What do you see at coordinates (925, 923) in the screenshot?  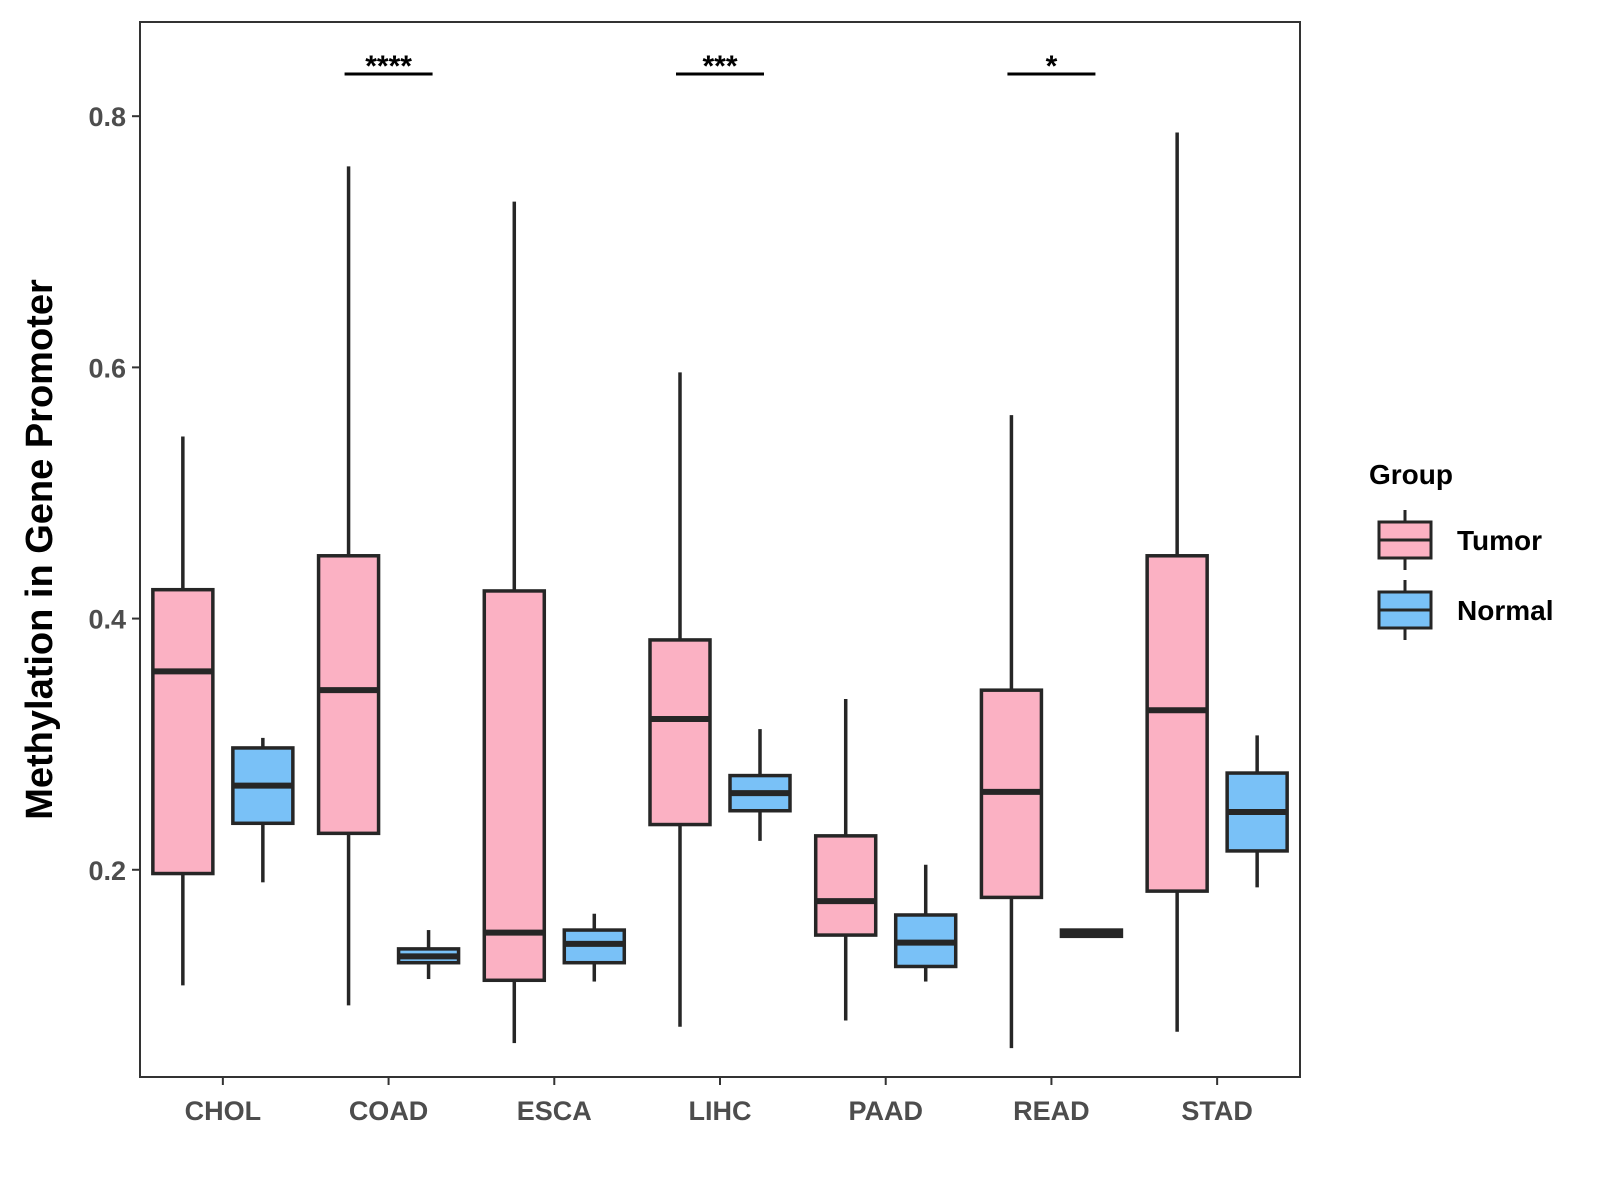 I see `box-normal-paad` at bounding box center [925, 923].